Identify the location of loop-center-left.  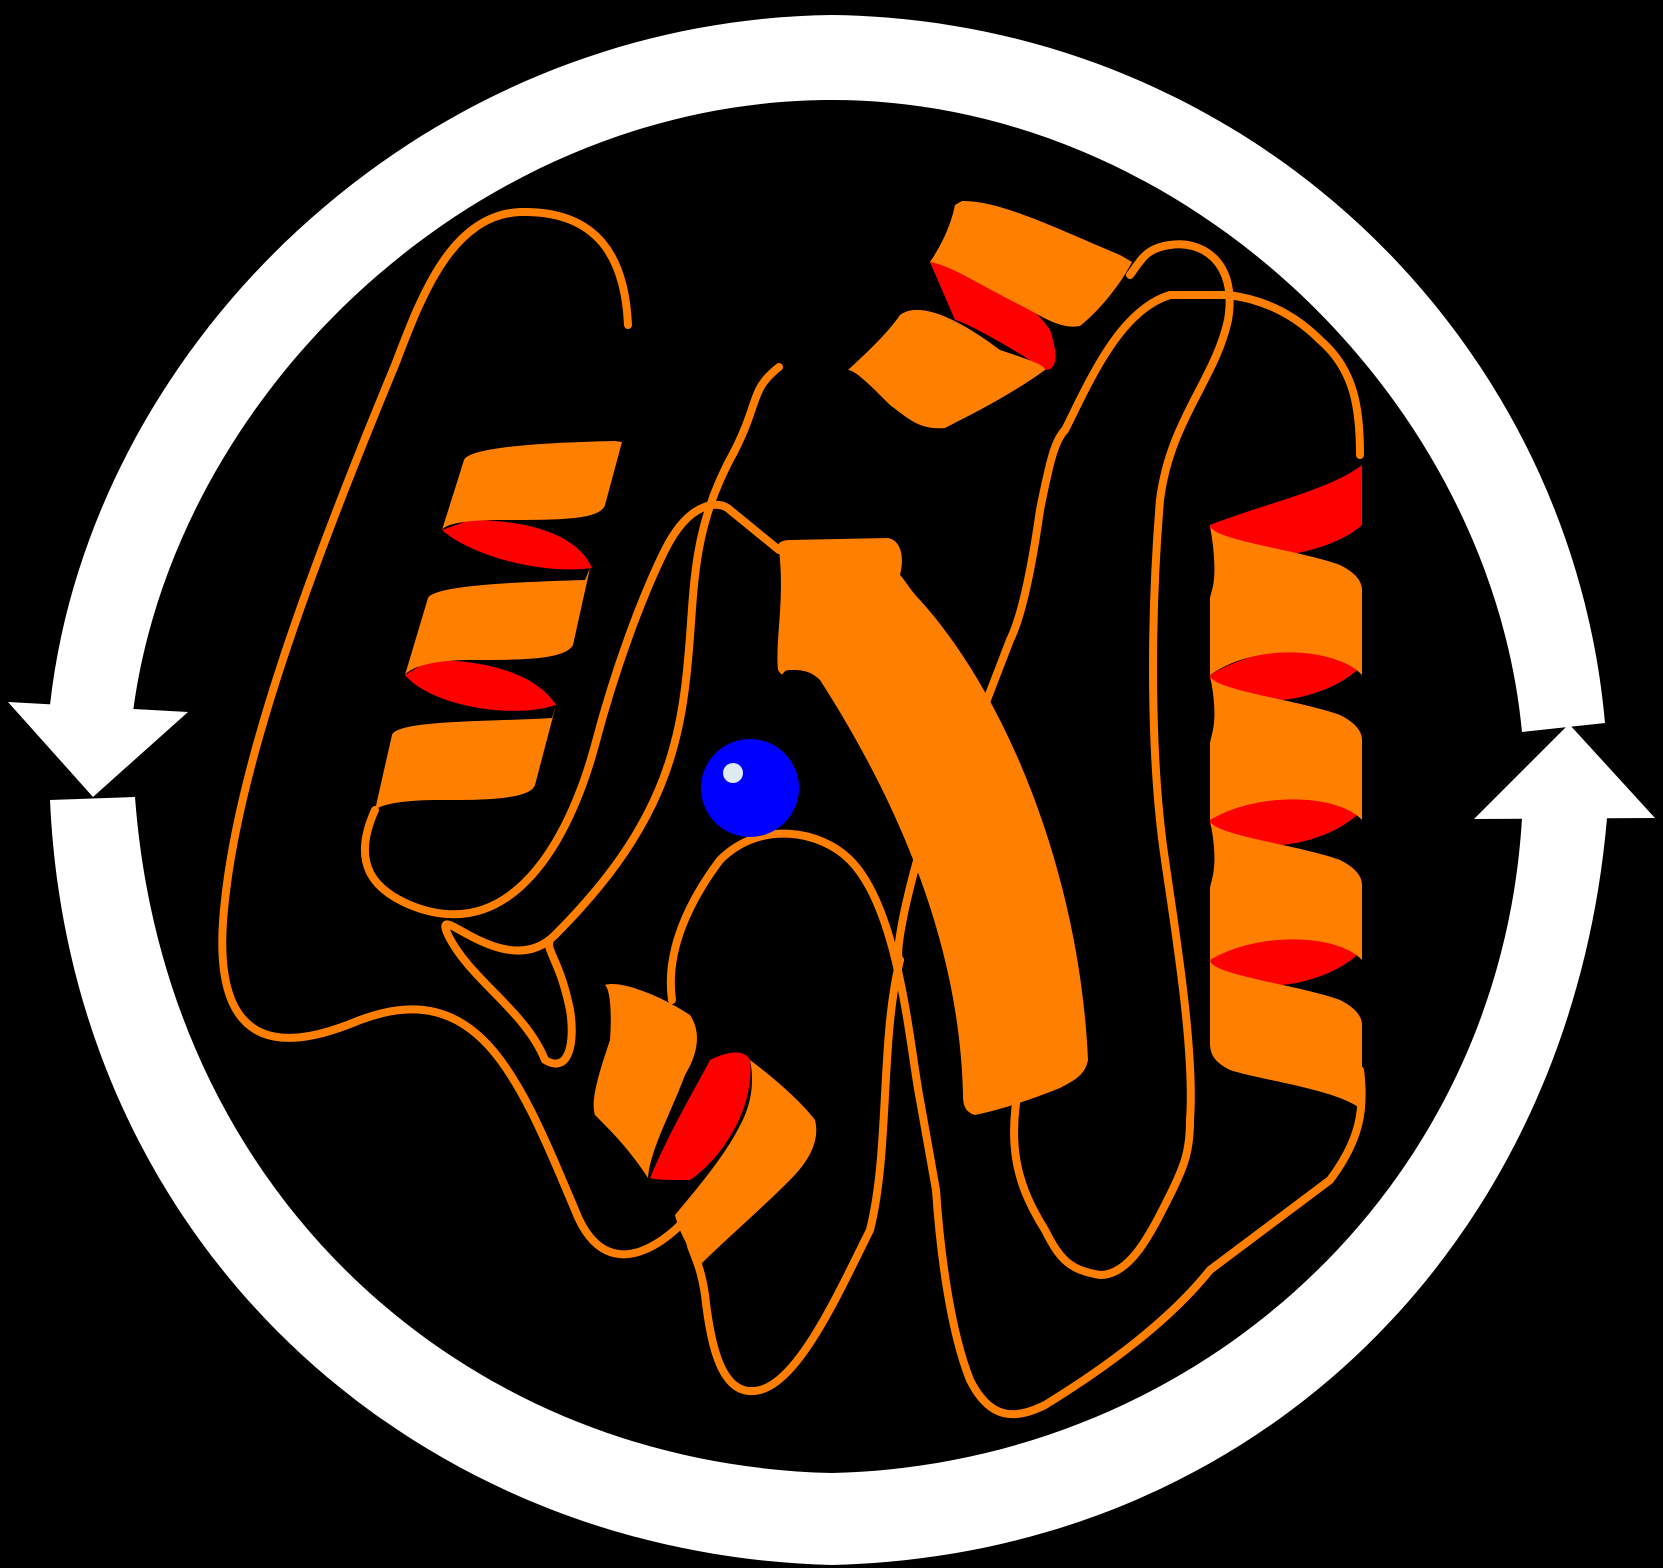
(612, 715).